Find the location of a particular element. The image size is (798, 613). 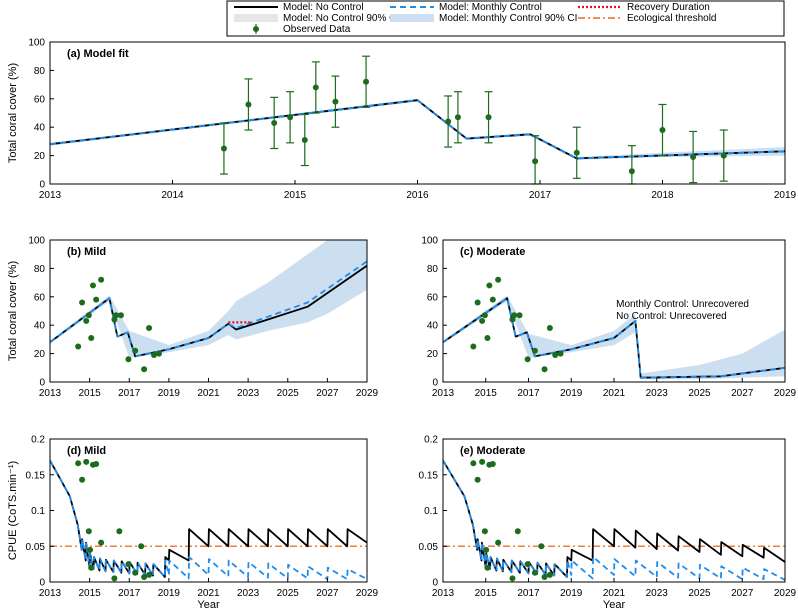

panel-title: (b) Mild is located at coordinates (86, 252).